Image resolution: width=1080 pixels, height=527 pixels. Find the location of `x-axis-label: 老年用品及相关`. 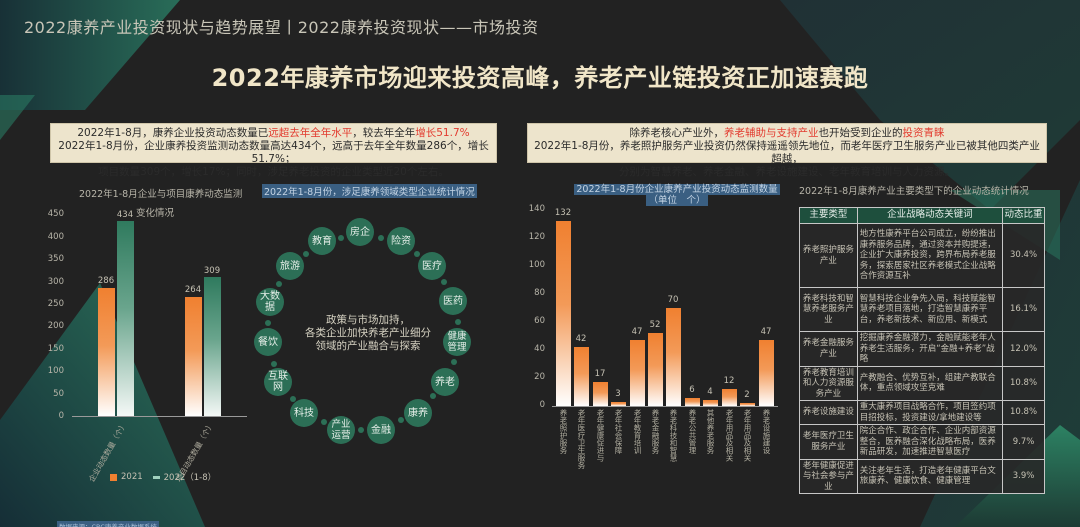

x-axis-label: 老年用品及相关 is located at coordinates (729, 435).